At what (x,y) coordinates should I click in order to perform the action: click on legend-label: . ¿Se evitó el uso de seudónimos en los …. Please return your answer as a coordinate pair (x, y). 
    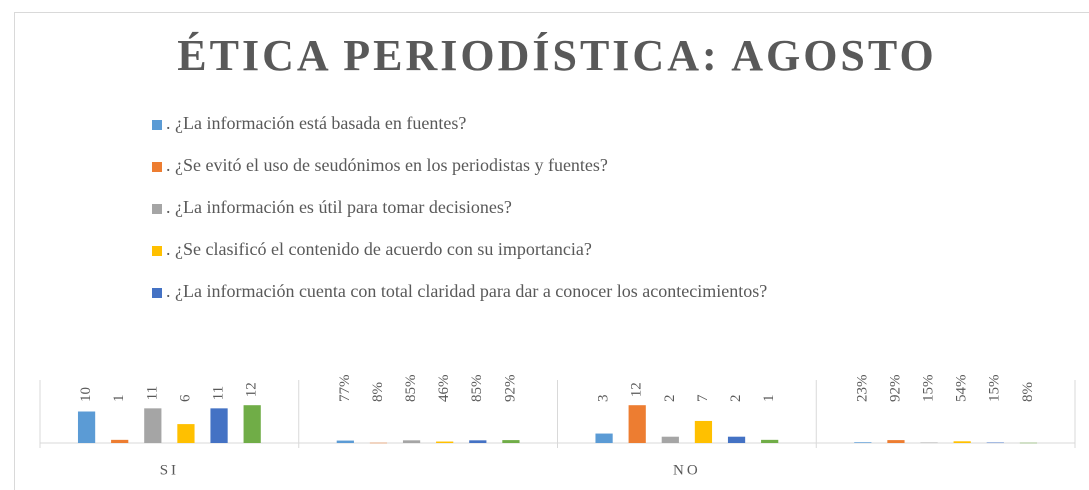
    Looking at the image, I should click on (387, 165).